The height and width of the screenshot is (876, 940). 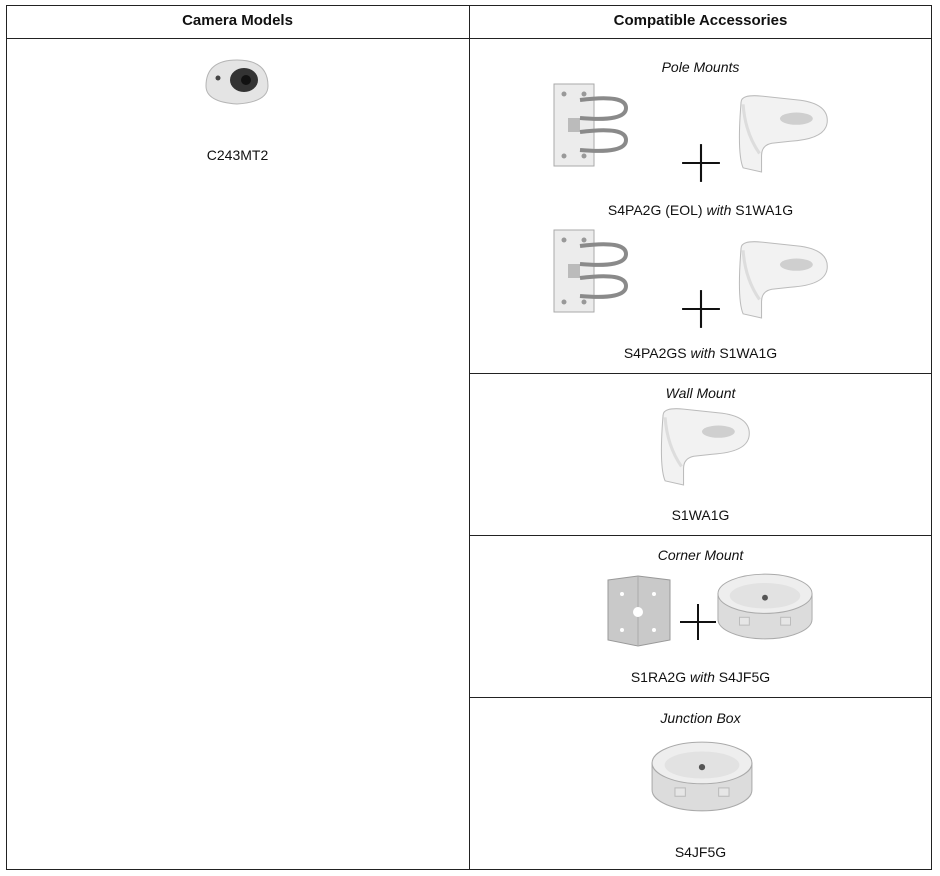 I want to click on item-label: S4JF5G, so click(x=700, y=852).